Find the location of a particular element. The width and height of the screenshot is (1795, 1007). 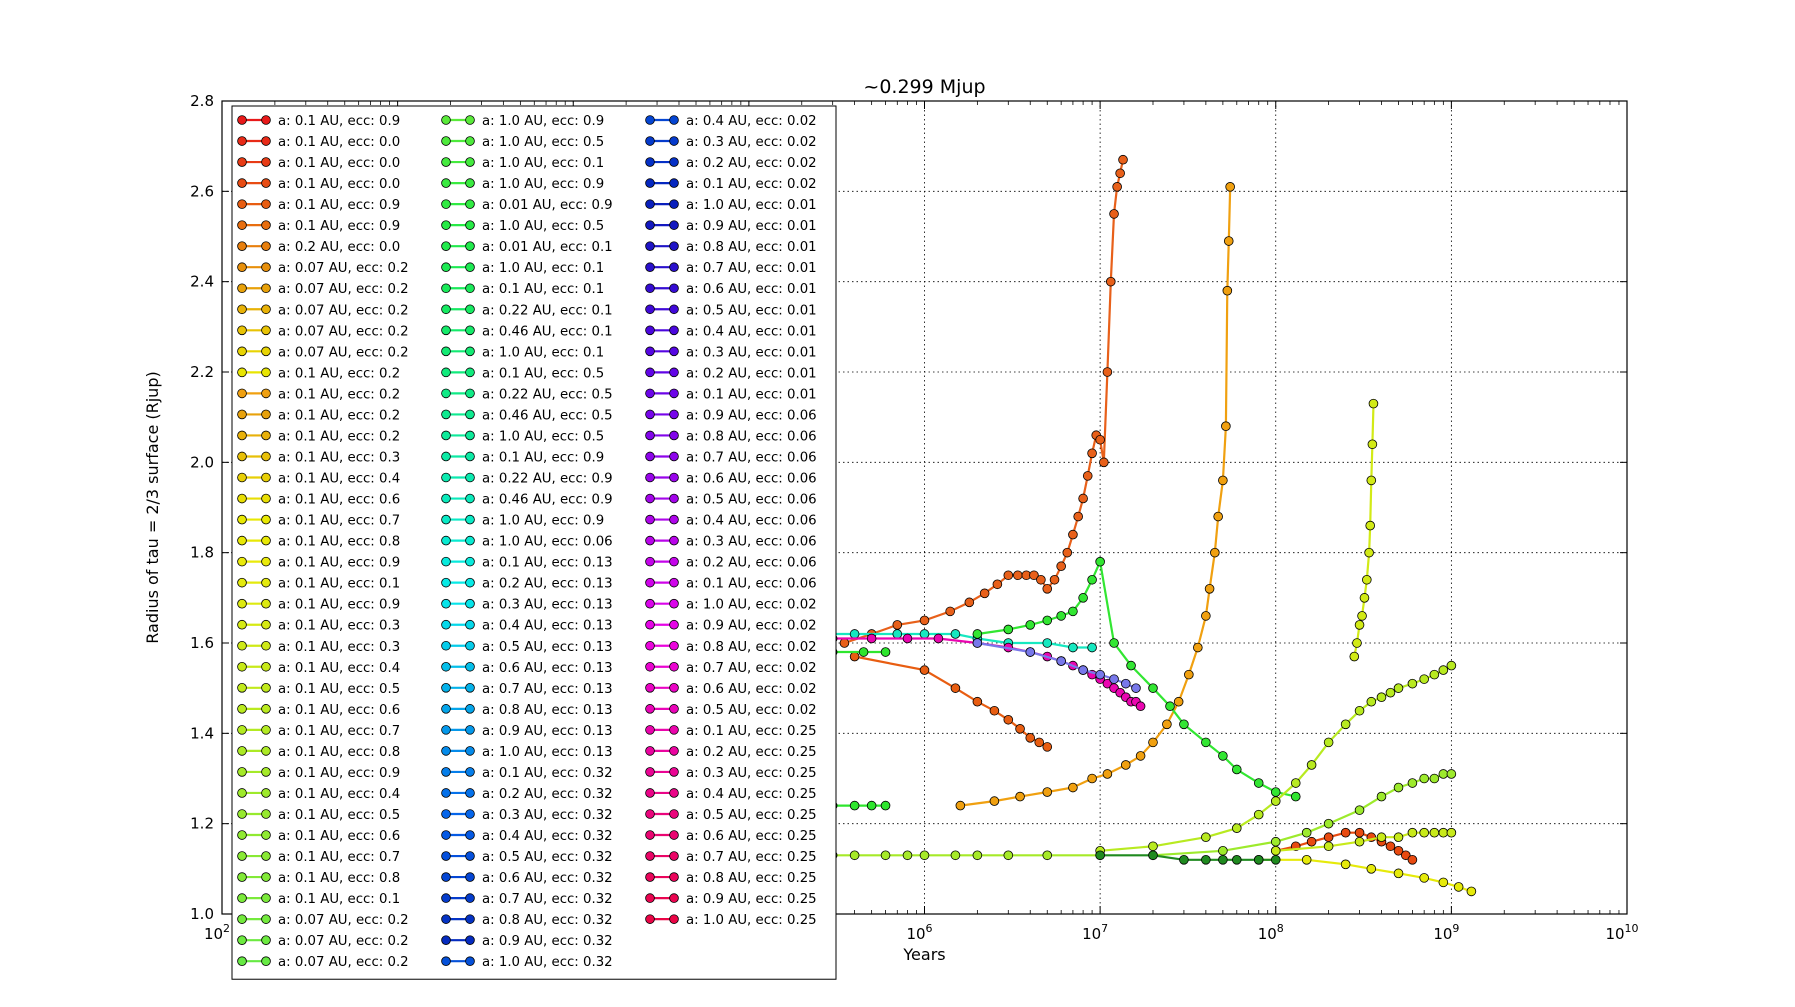

legend-label: a: 0.8 AU, ecc: 0.01 is located at coordinates (751, 247).